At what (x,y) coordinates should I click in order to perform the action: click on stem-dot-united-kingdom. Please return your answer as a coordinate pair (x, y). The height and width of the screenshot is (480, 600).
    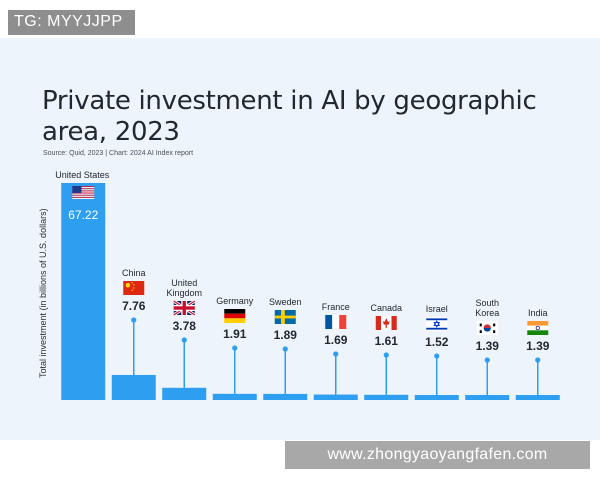
    Looking at the image, I should click on (184, 340).